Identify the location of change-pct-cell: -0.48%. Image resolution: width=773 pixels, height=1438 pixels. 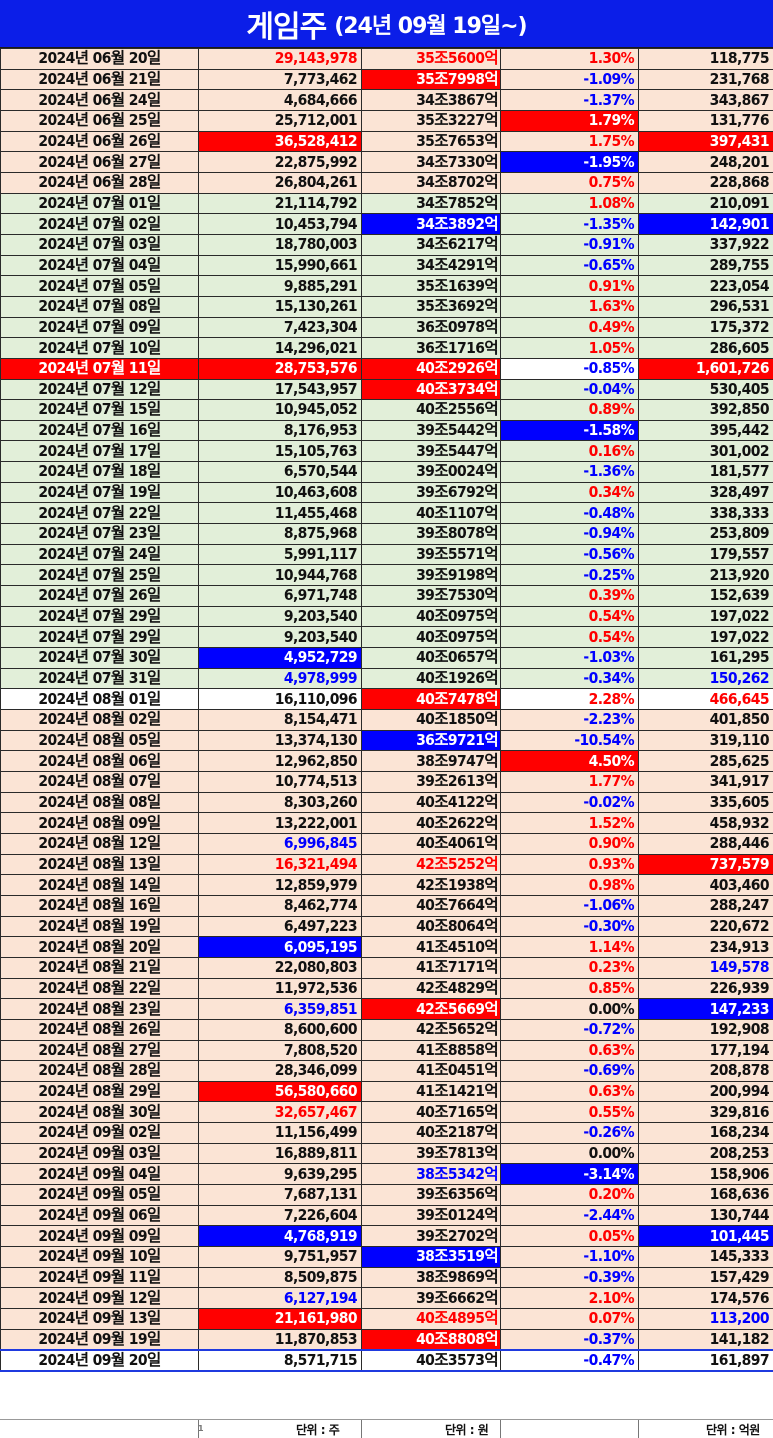
(570, 513).